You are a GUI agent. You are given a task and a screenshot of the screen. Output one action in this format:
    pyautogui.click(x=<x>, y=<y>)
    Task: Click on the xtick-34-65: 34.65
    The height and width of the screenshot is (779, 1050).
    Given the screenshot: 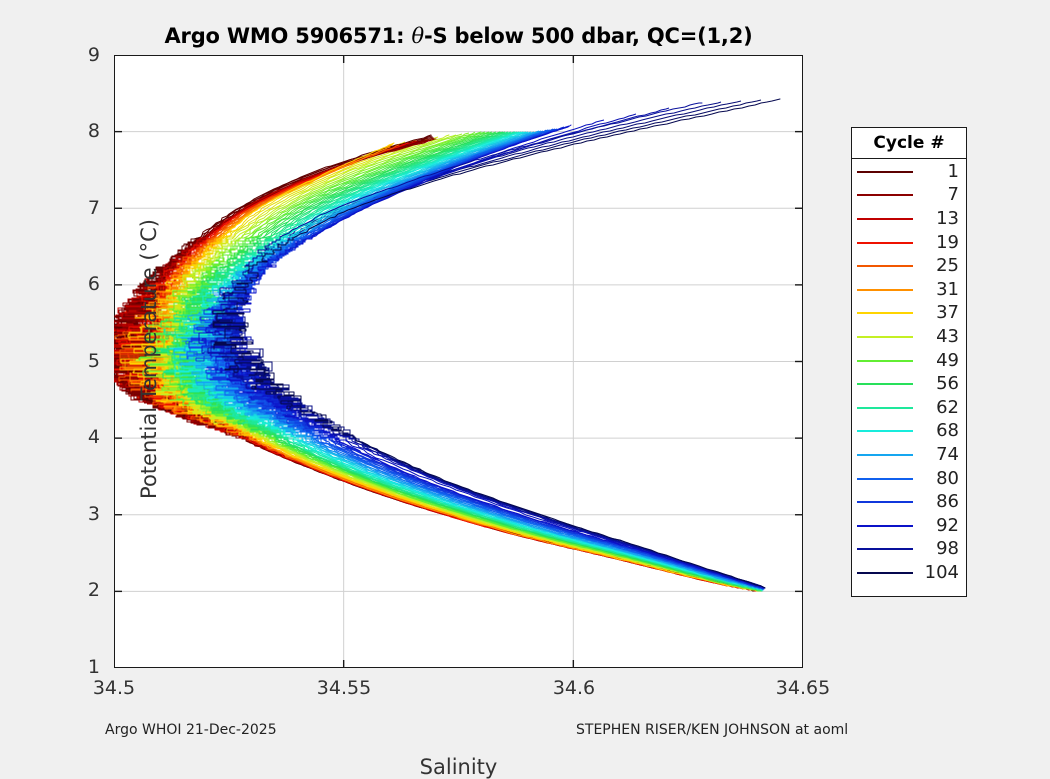 What is the action you would take?
    pyautogui.click(x=803, y=688)
    